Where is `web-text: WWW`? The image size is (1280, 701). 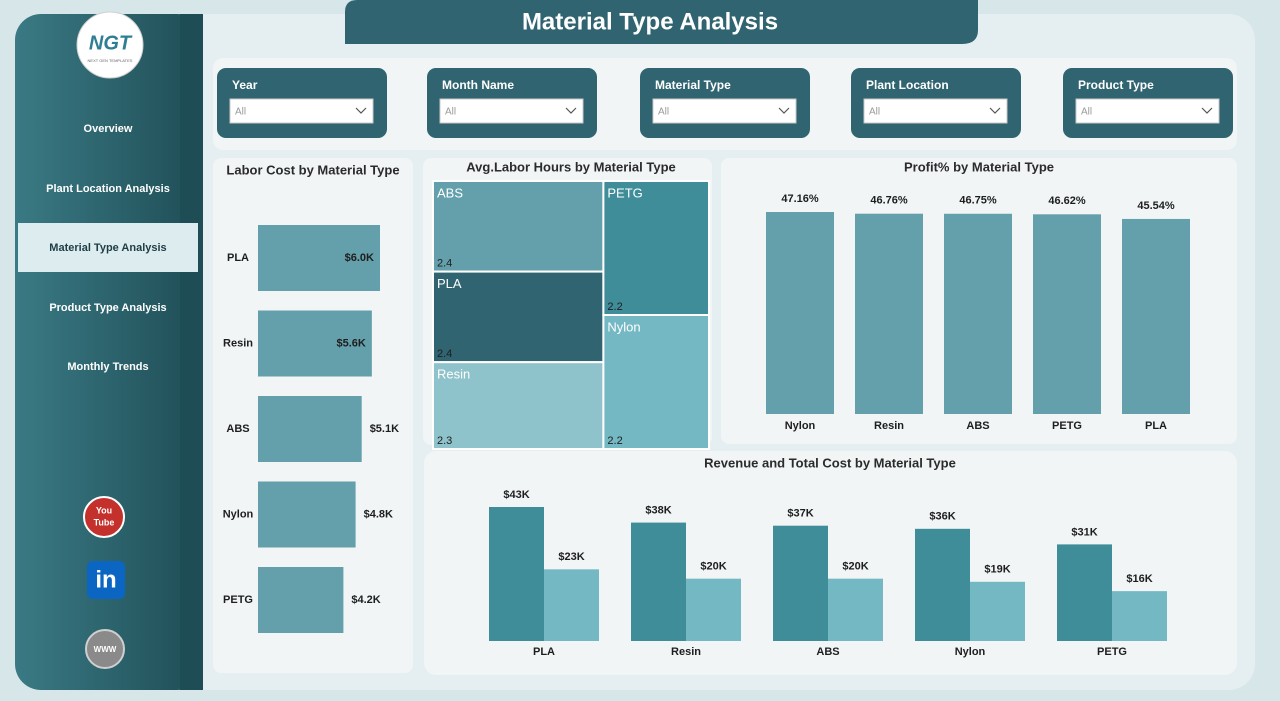 web-text: WWW is located at coordinates (105, 649).